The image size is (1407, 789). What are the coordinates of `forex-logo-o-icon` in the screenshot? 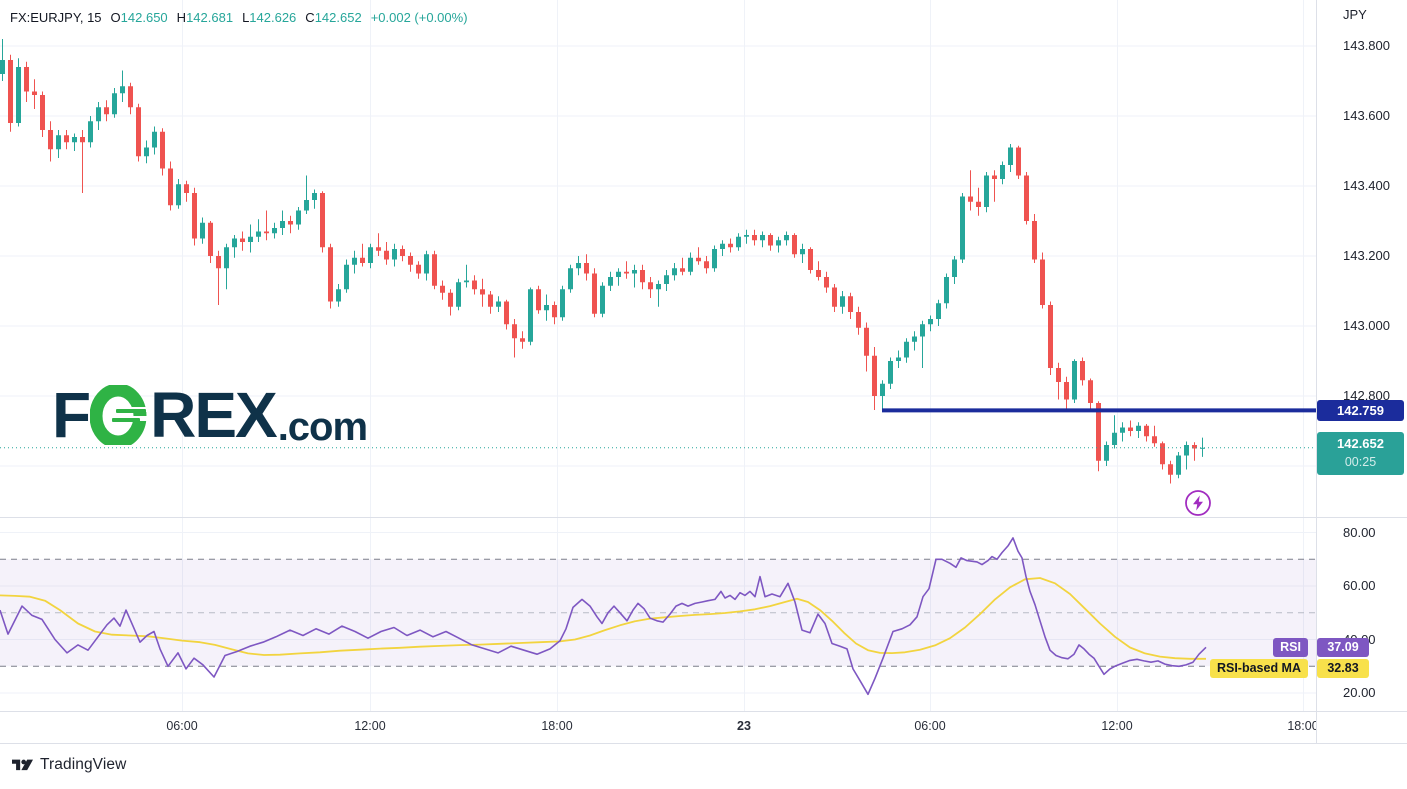 It's located at (119, 416).